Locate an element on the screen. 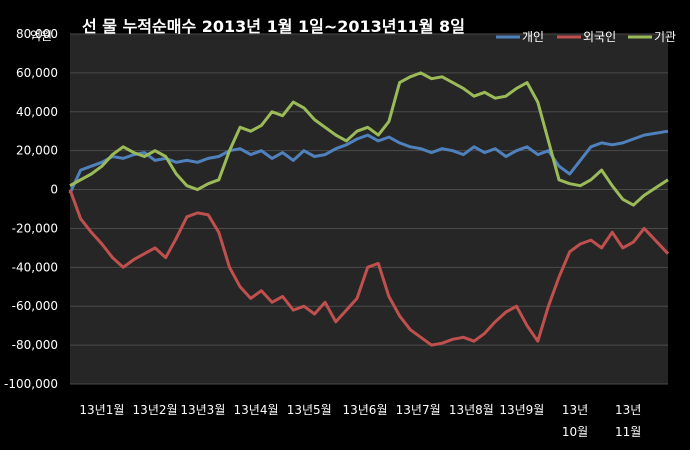  x-tick-label: 13년1월 is located at coordinates (101, 410).